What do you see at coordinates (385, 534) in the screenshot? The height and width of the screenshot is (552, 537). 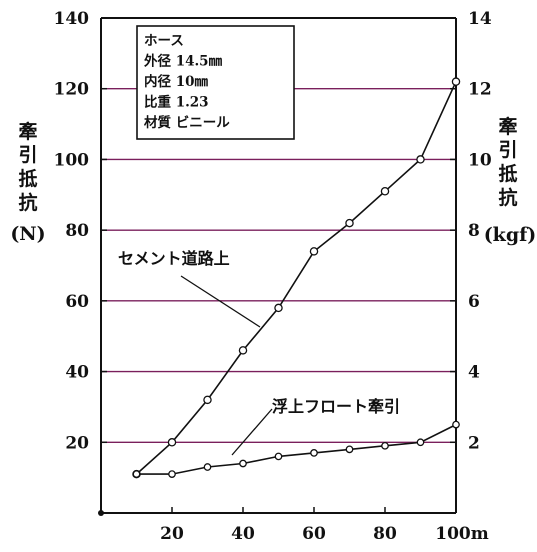 I see `x-tick-label-80: 80` at bounding box center [385, 534].